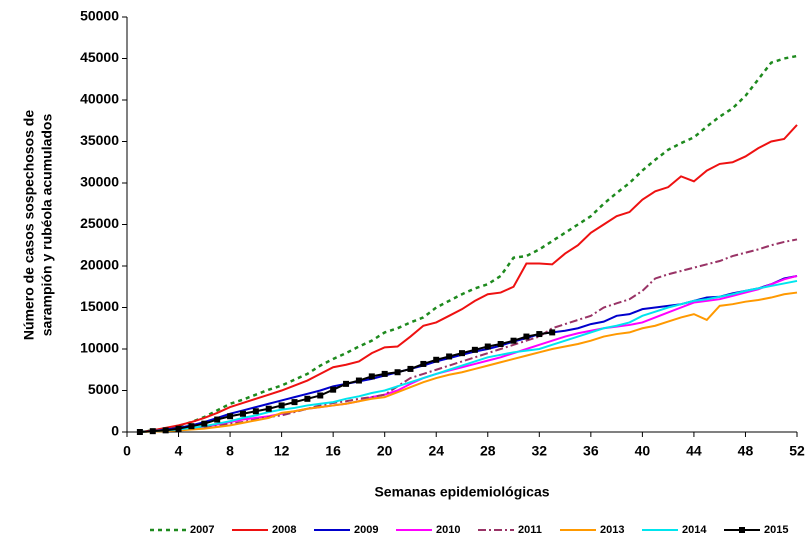 This screenshot has height=537, width=808. What do you see at coordinates (385, 451) in the screenshot?
I see `x-tick-label: 20` at bounding box center [385, 451].